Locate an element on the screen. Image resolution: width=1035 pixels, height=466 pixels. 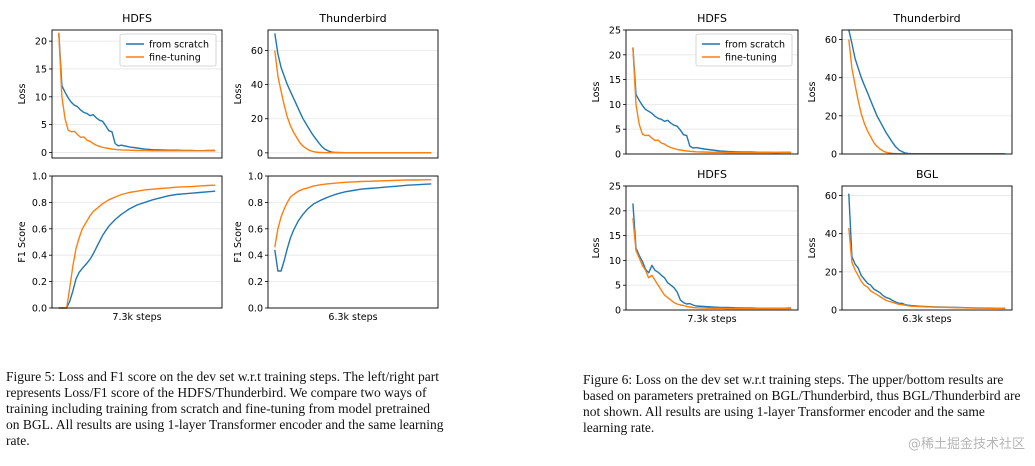
chart-panel-1: 0 20 40 60 Thunderbird Loss is located at coordinates (336, 85).